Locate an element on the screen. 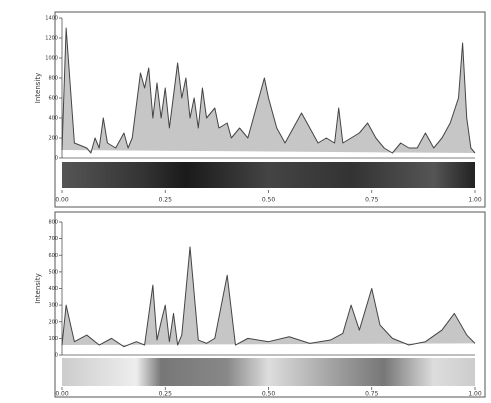 The image size is (491, 403). y-tick-label: 1400 is located at coordinates (51, 19).